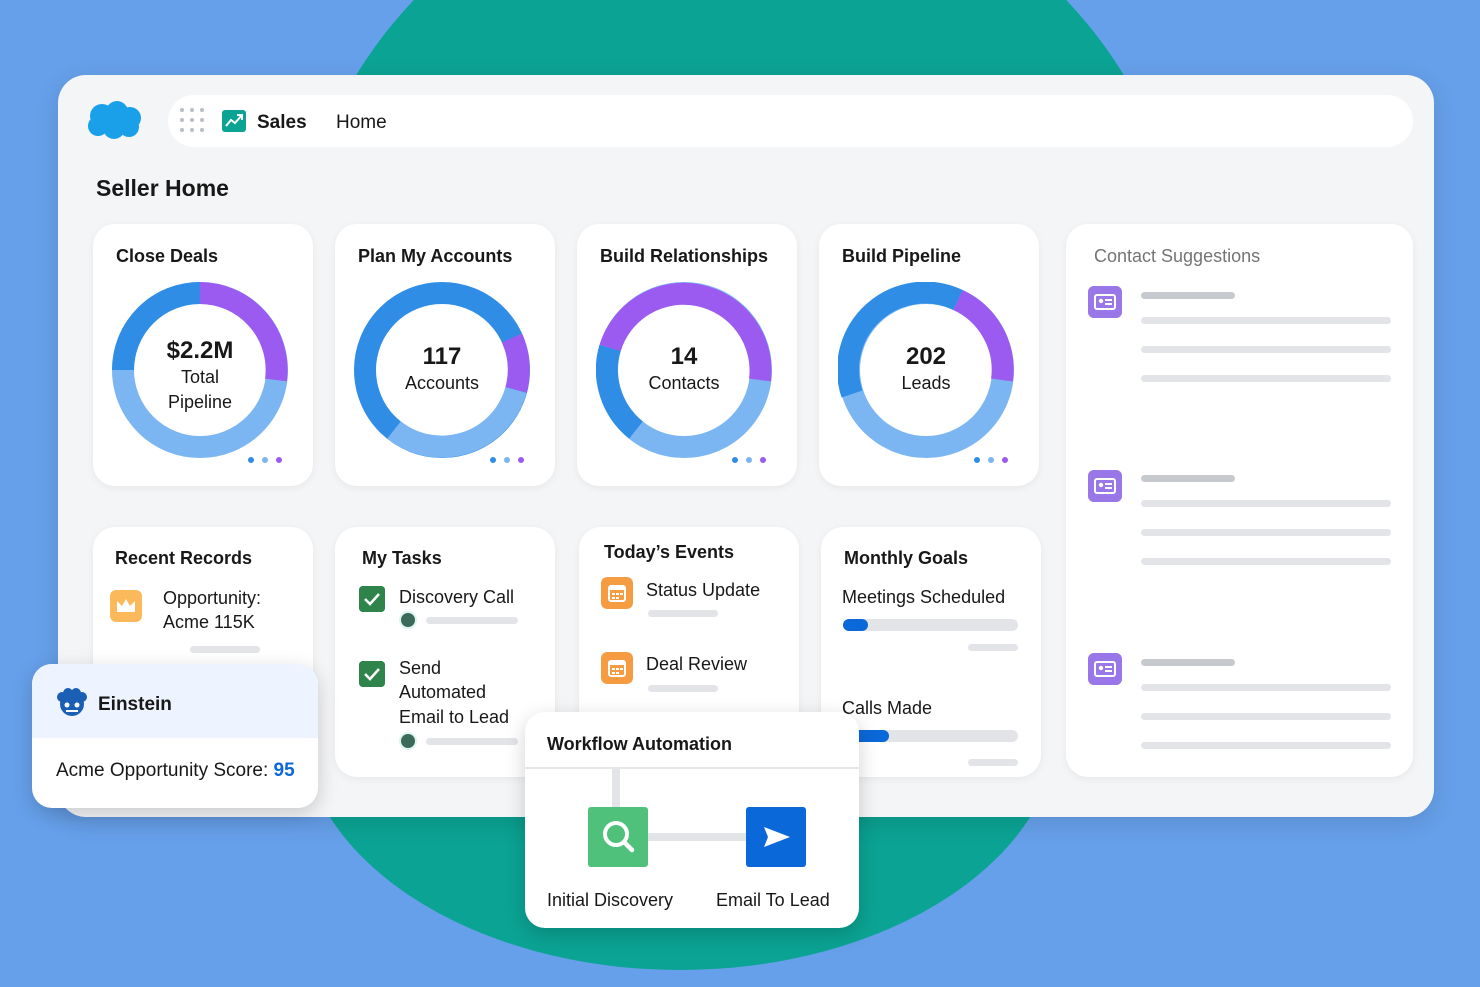  What do you see at coordinates (669, 552) in the screenshot?
I see `card-title: Today’s Events` at bounding box center [669, 552].